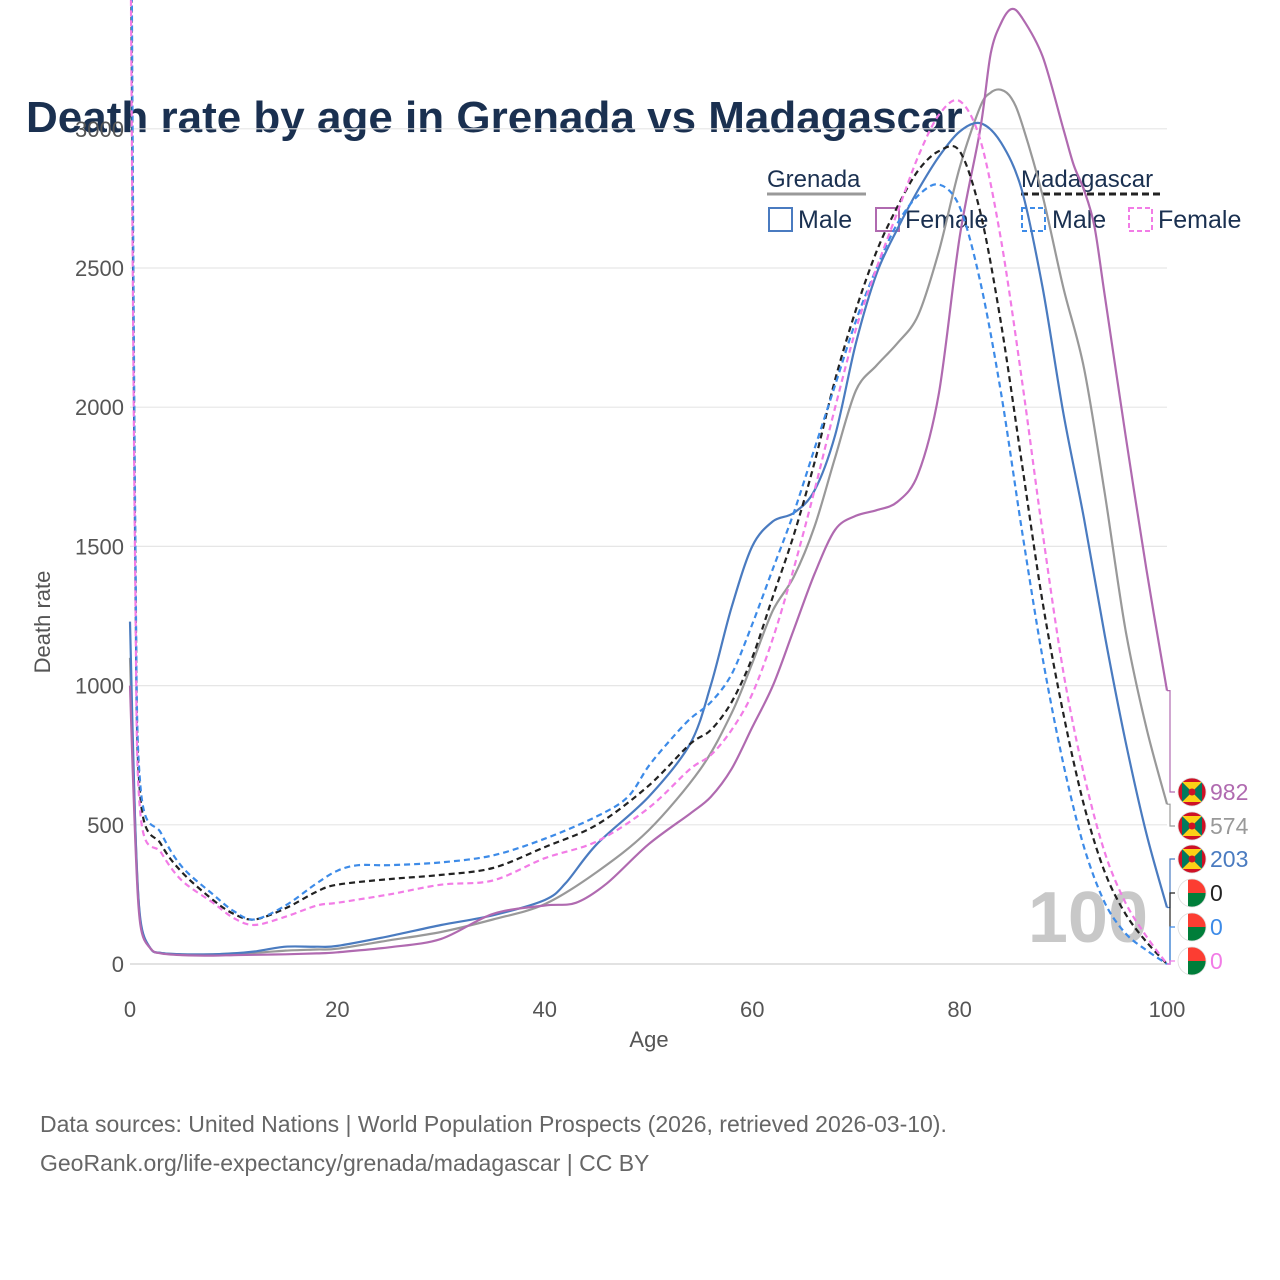 This screenshot has height=1280, width=1280. Describe the element at coordinates (1171, 945) in the screenshot. I see `leader-line-madagascar_male` at that location.